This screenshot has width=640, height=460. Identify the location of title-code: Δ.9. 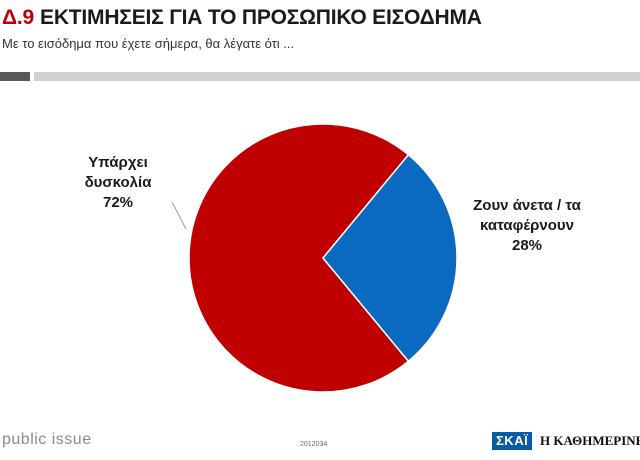
(18, 17).